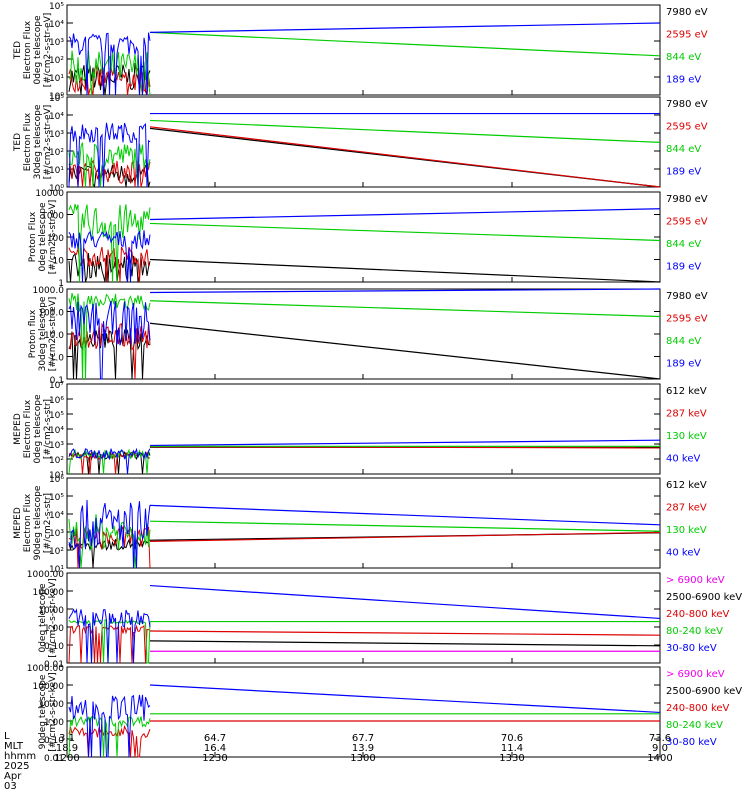  What do you see at coordinates (56, 552) in the screenshot?
I see `y-tick-label-5-1: 10²` at bounding box center [56, 552].